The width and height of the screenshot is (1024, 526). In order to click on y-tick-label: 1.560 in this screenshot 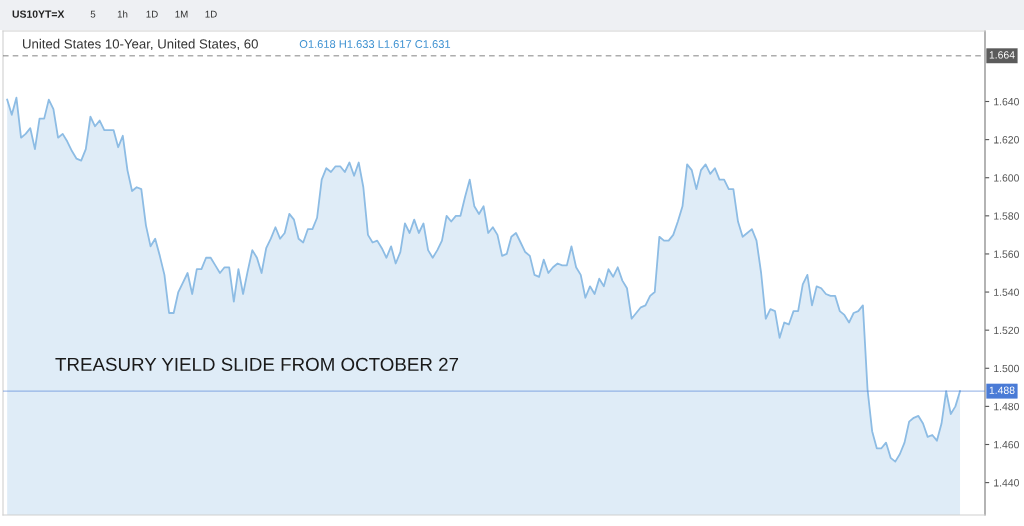, I will do `click(1006, 254)`.